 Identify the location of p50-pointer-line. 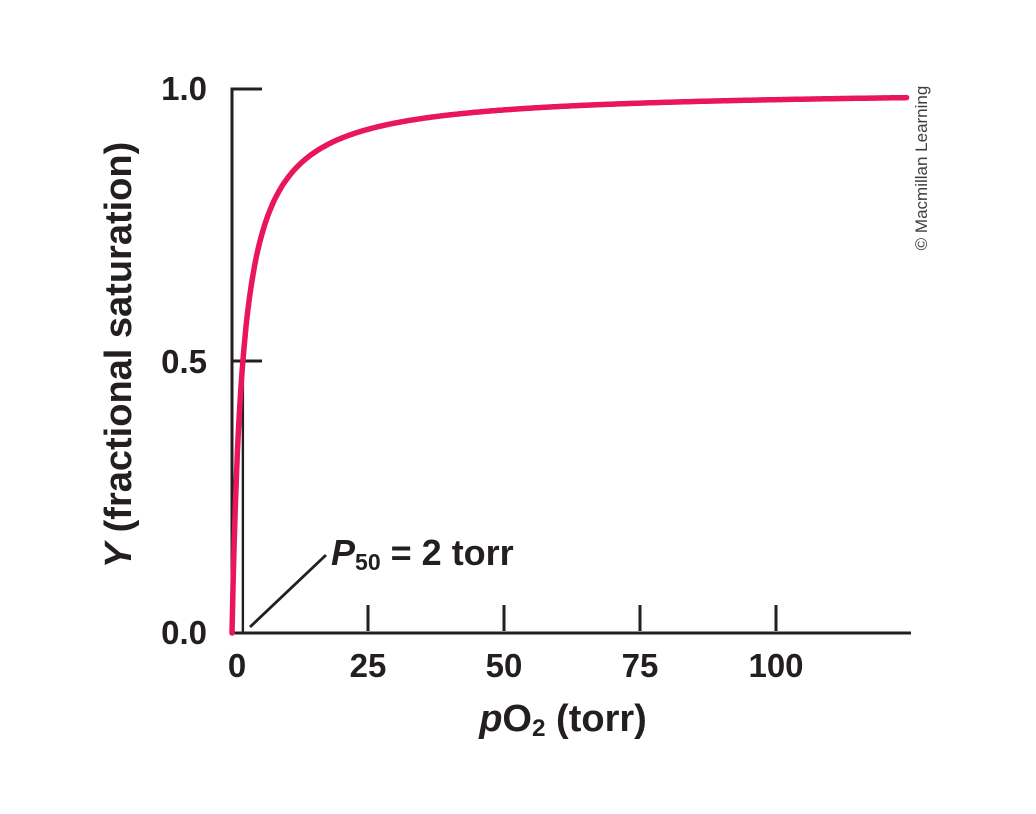
(288, 591).